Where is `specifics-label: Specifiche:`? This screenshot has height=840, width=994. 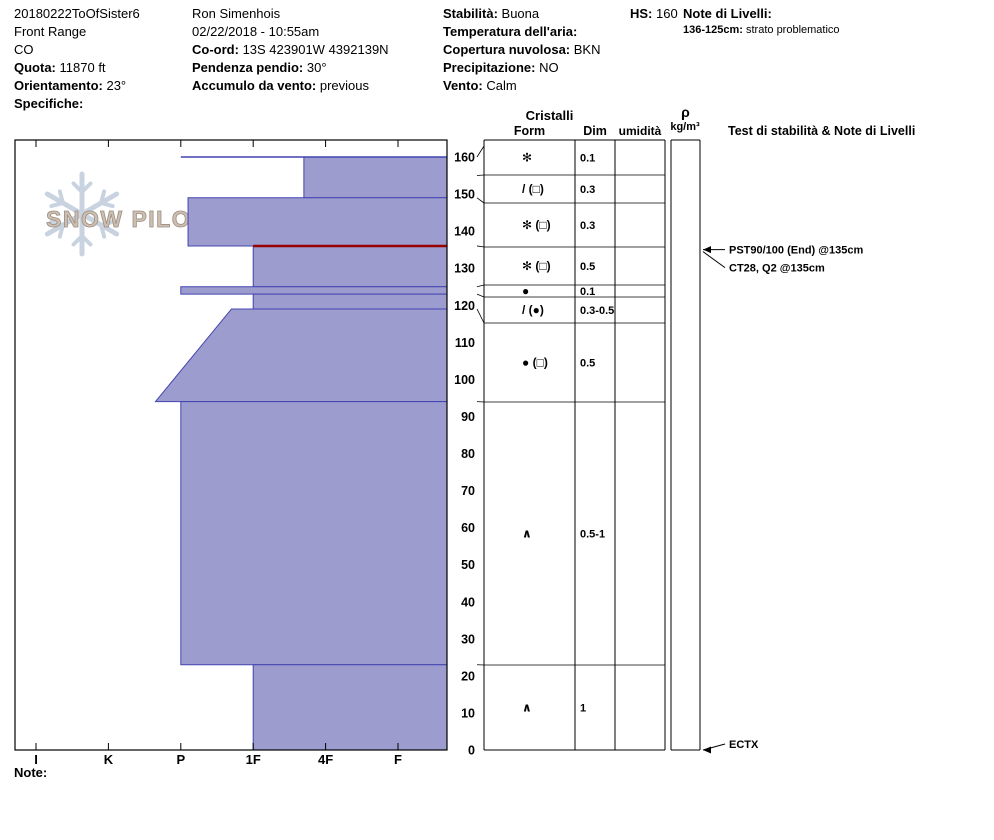
specifics-label: Specifiche: is located at coordinates (49, 103).